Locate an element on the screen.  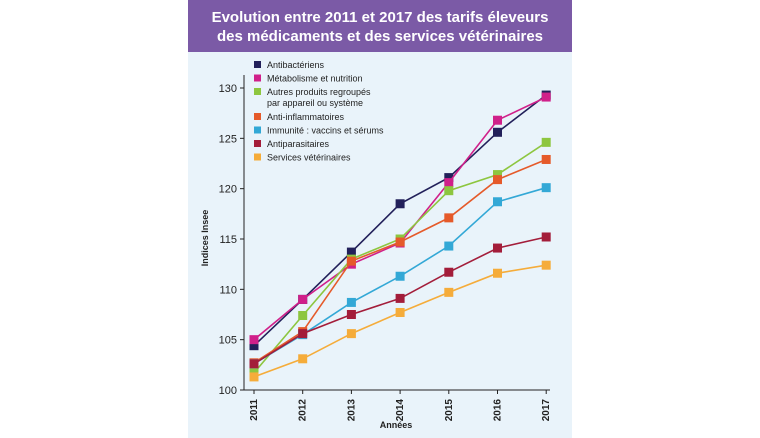
legend-label: Services vétérinaires is located at coordinates (309, 158).